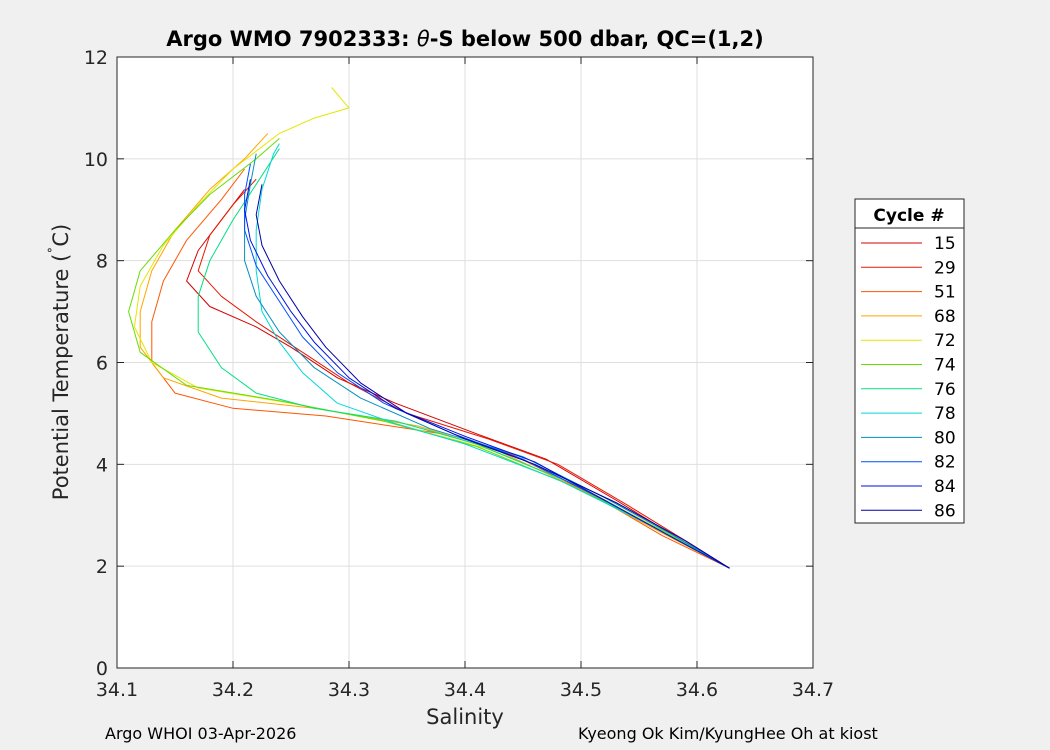 Image resolution: width=1050 pixels, height=750 pixels. I want to click on x-axis-label: Salinity, so click(465, 717).